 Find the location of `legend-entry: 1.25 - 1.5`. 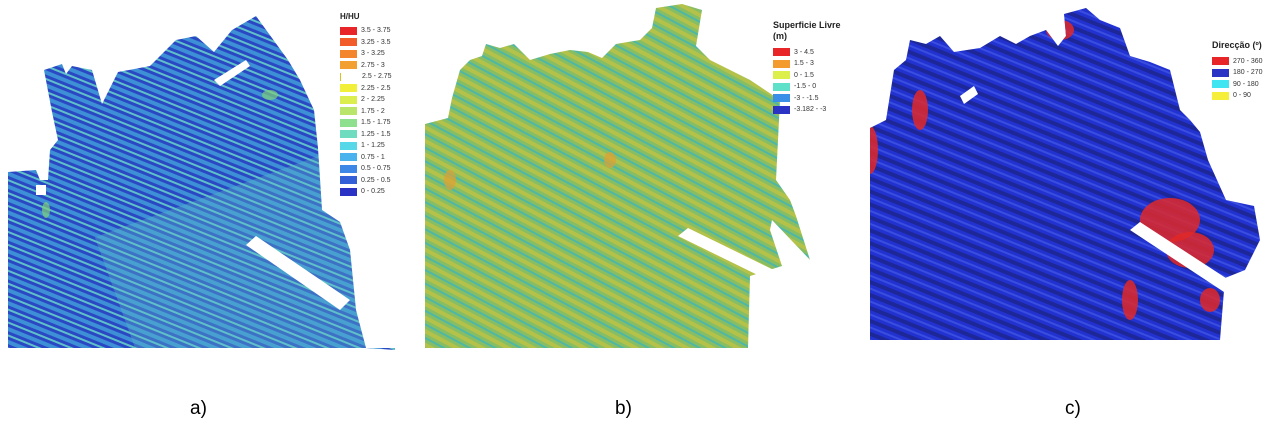

legend-entry: 1.25 - 1.5 is located at coordinates (366, 135).